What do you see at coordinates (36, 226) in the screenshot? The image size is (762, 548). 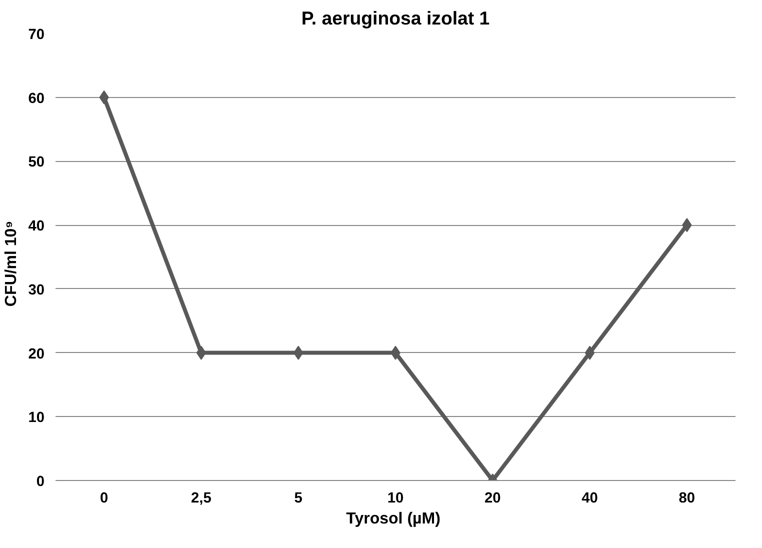 I see `y-tick-label: 40` at bounding box center [36, 226].